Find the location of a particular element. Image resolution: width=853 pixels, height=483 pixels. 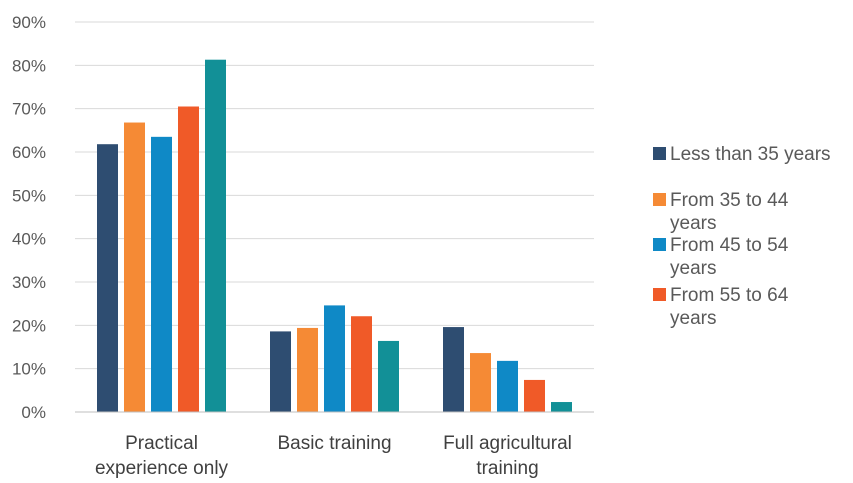

y-tick-label: 40% is located at coordinates (29, 239).